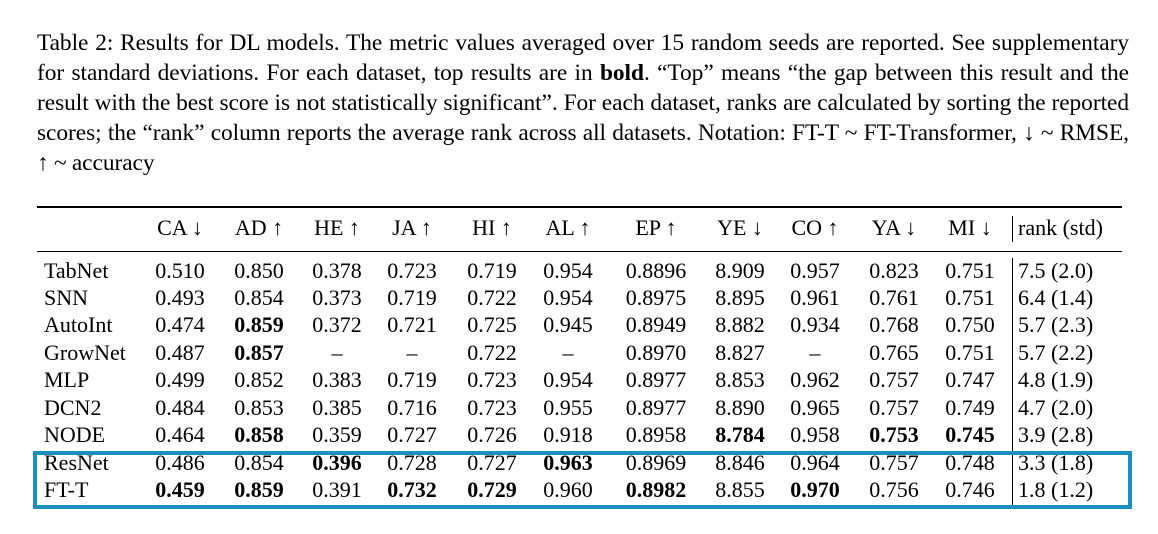 The image size is (1158, 534). What do you see at coordinates (492, 352) in the screenshot?
I see `table-cell: 0.722` at bounding box center [492, 352].